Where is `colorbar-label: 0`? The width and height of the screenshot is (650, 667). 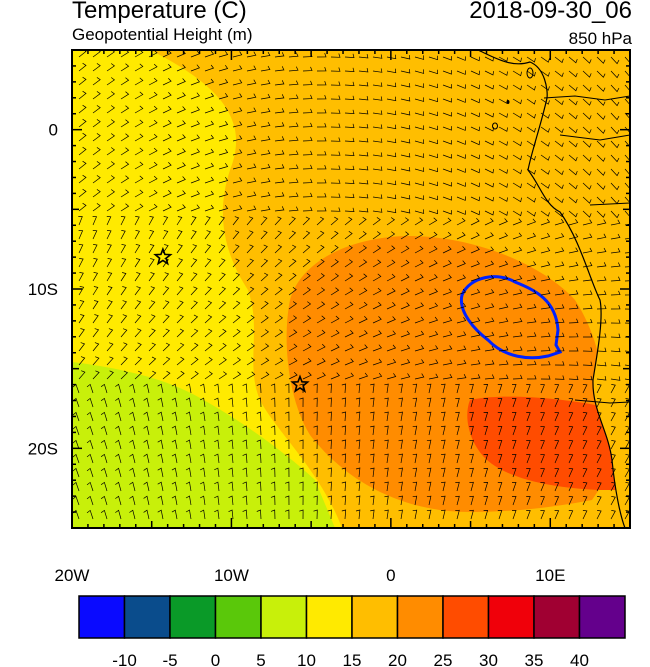 colorbar-label: 0 is located at coordinates (215, 659).